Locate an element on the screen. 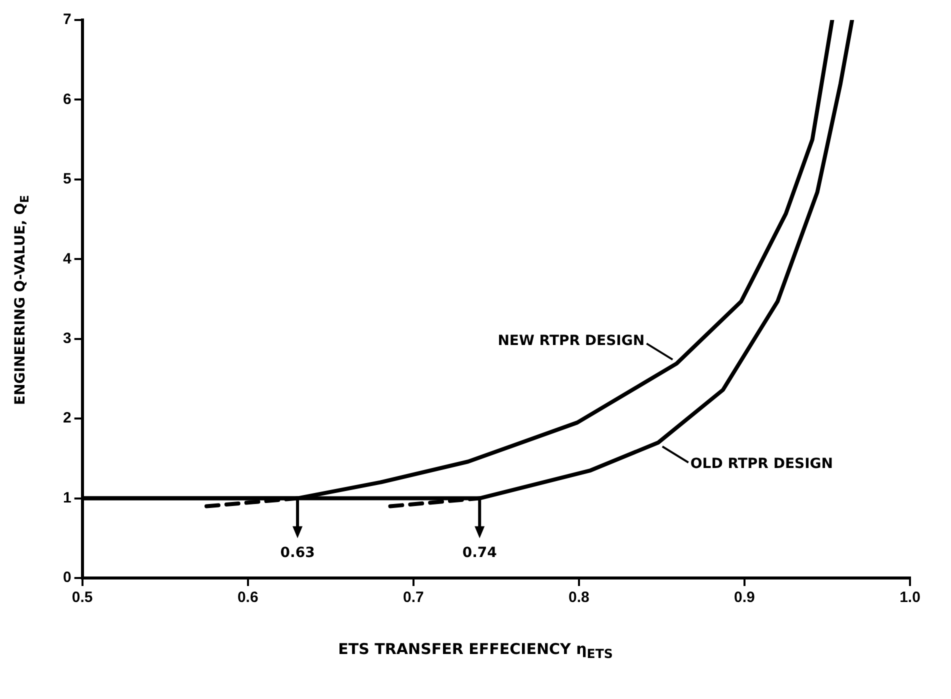  y-tick-label: 3 is located at coordinates (67, 338).